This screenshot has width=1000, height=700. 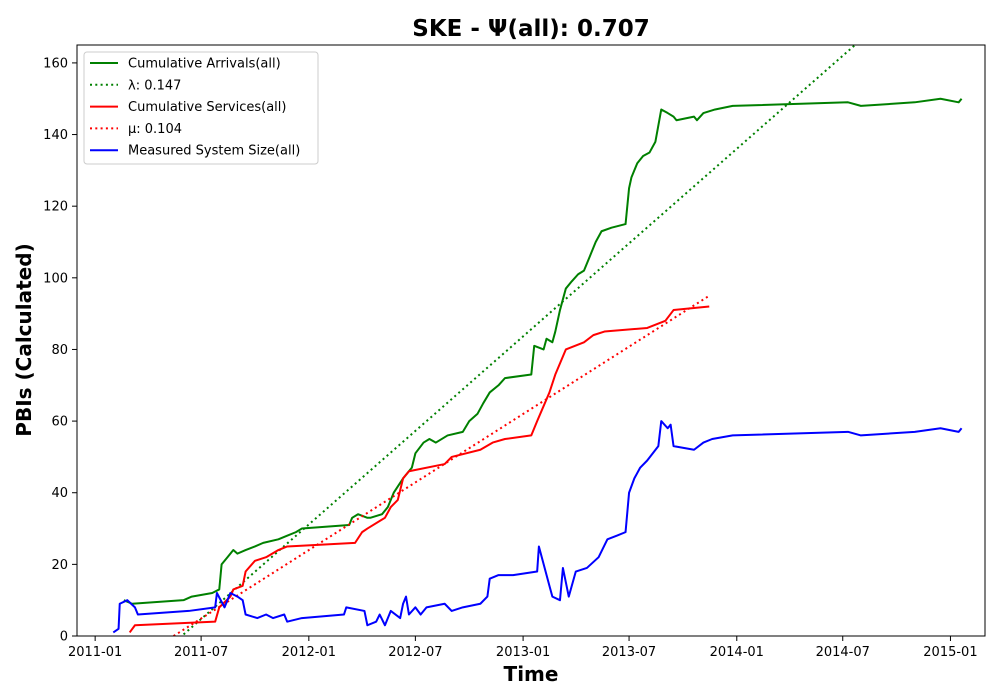 I want to click on y-tick-label: 100, so click(x=55, y=278).